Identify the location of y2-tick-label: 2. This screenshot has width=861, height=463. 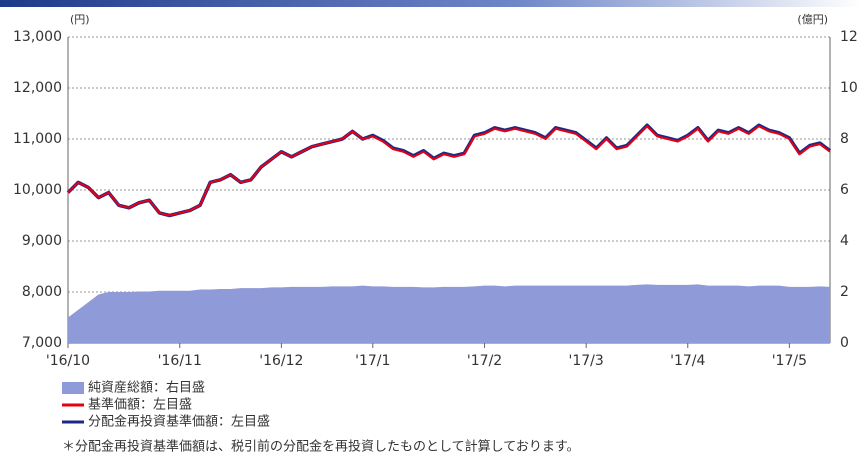
(844, 292).